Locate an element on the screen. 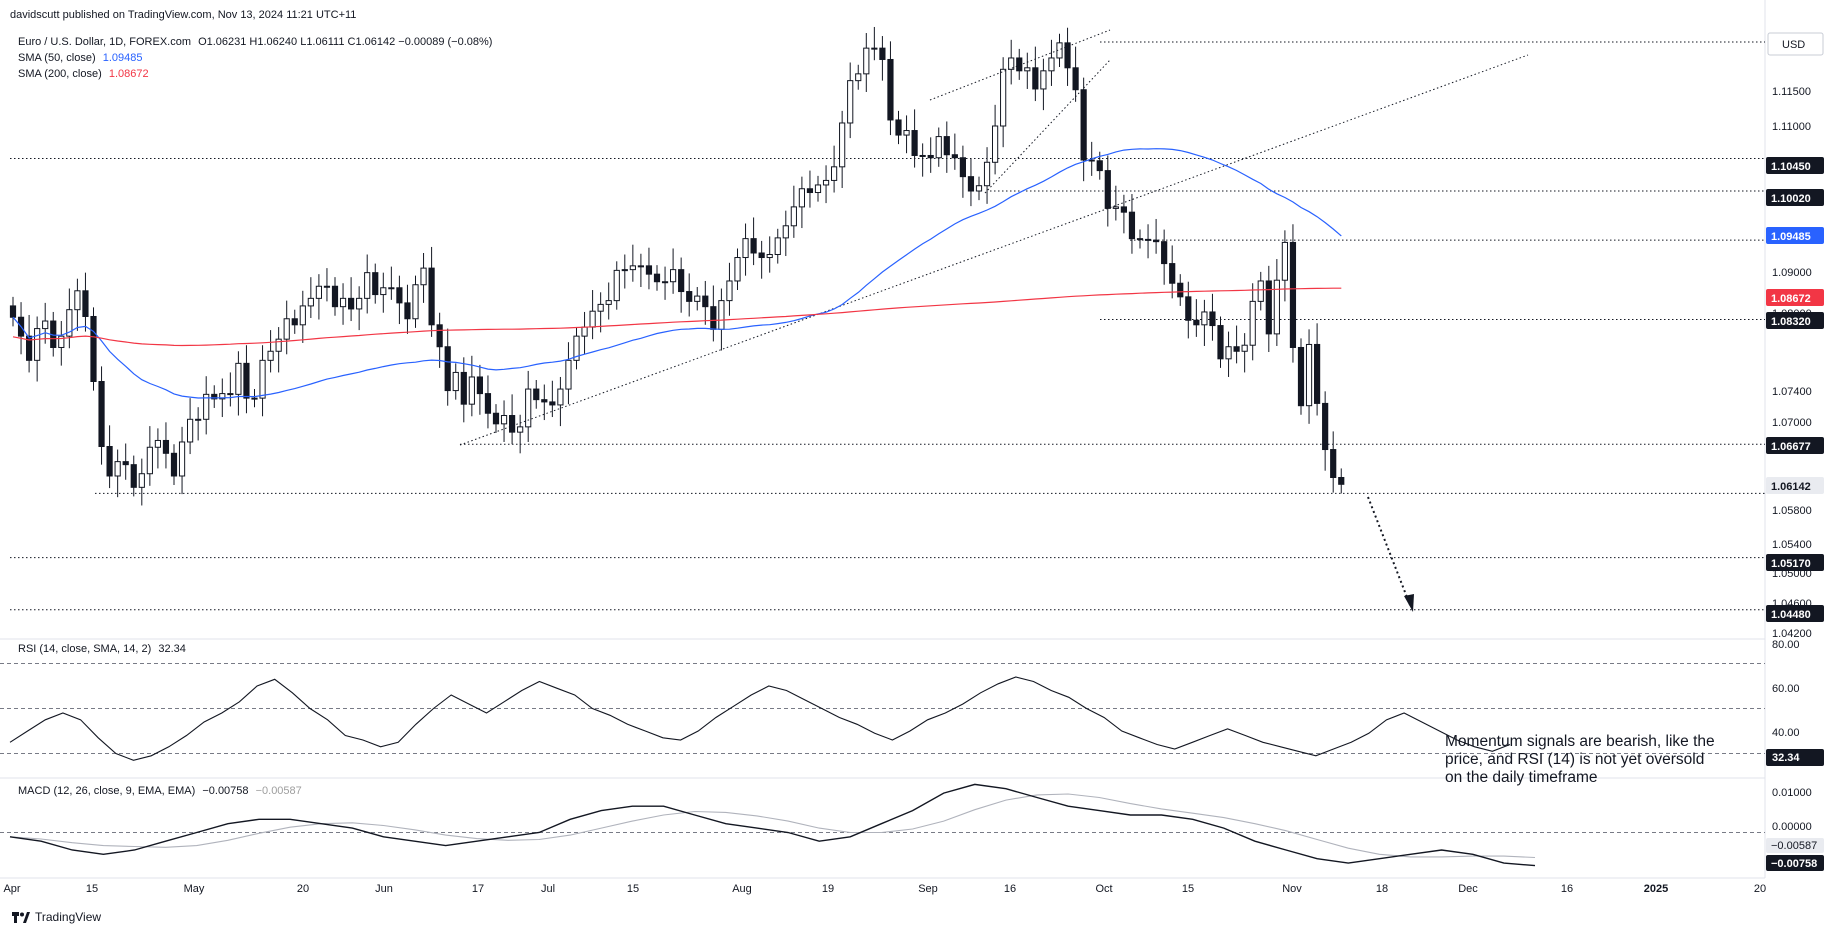 This screenshot has height=931, width=1835. price-tag-label: 1.04480 is located at coordinates (1791, 615).